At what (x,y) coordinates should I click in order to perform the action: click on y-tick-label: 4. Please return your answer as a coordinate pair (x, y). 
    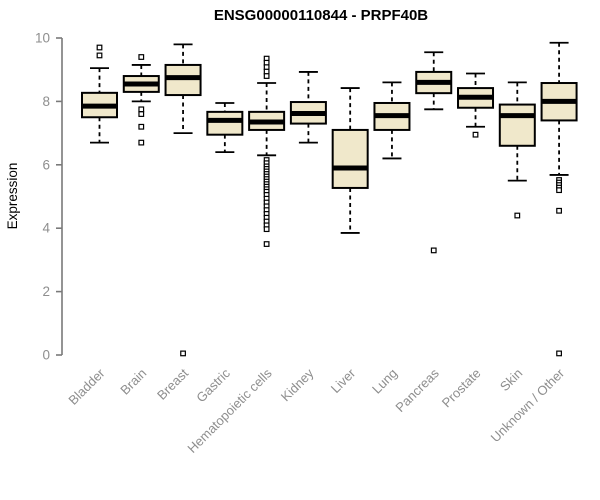
    Looking at the image, I should click on (46, 228).